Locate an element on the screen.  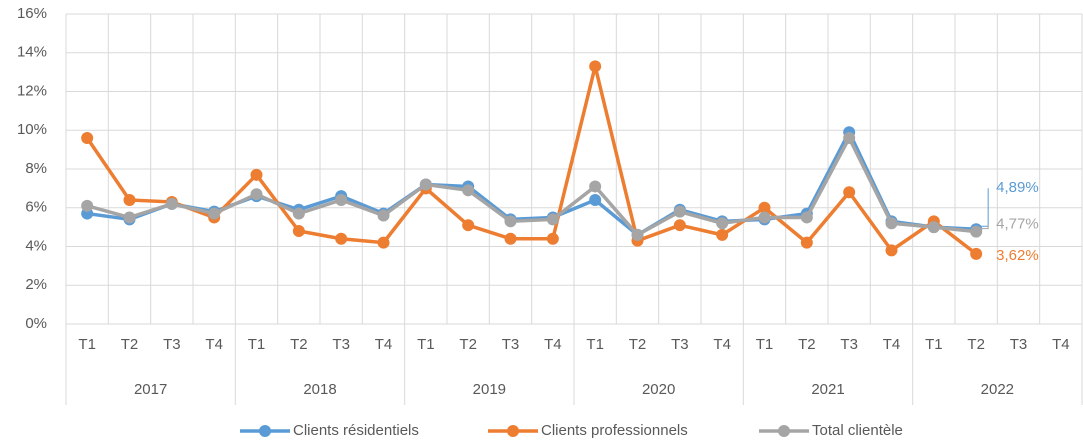
y-tick-label: 6% is located at coordinates (36, 207).